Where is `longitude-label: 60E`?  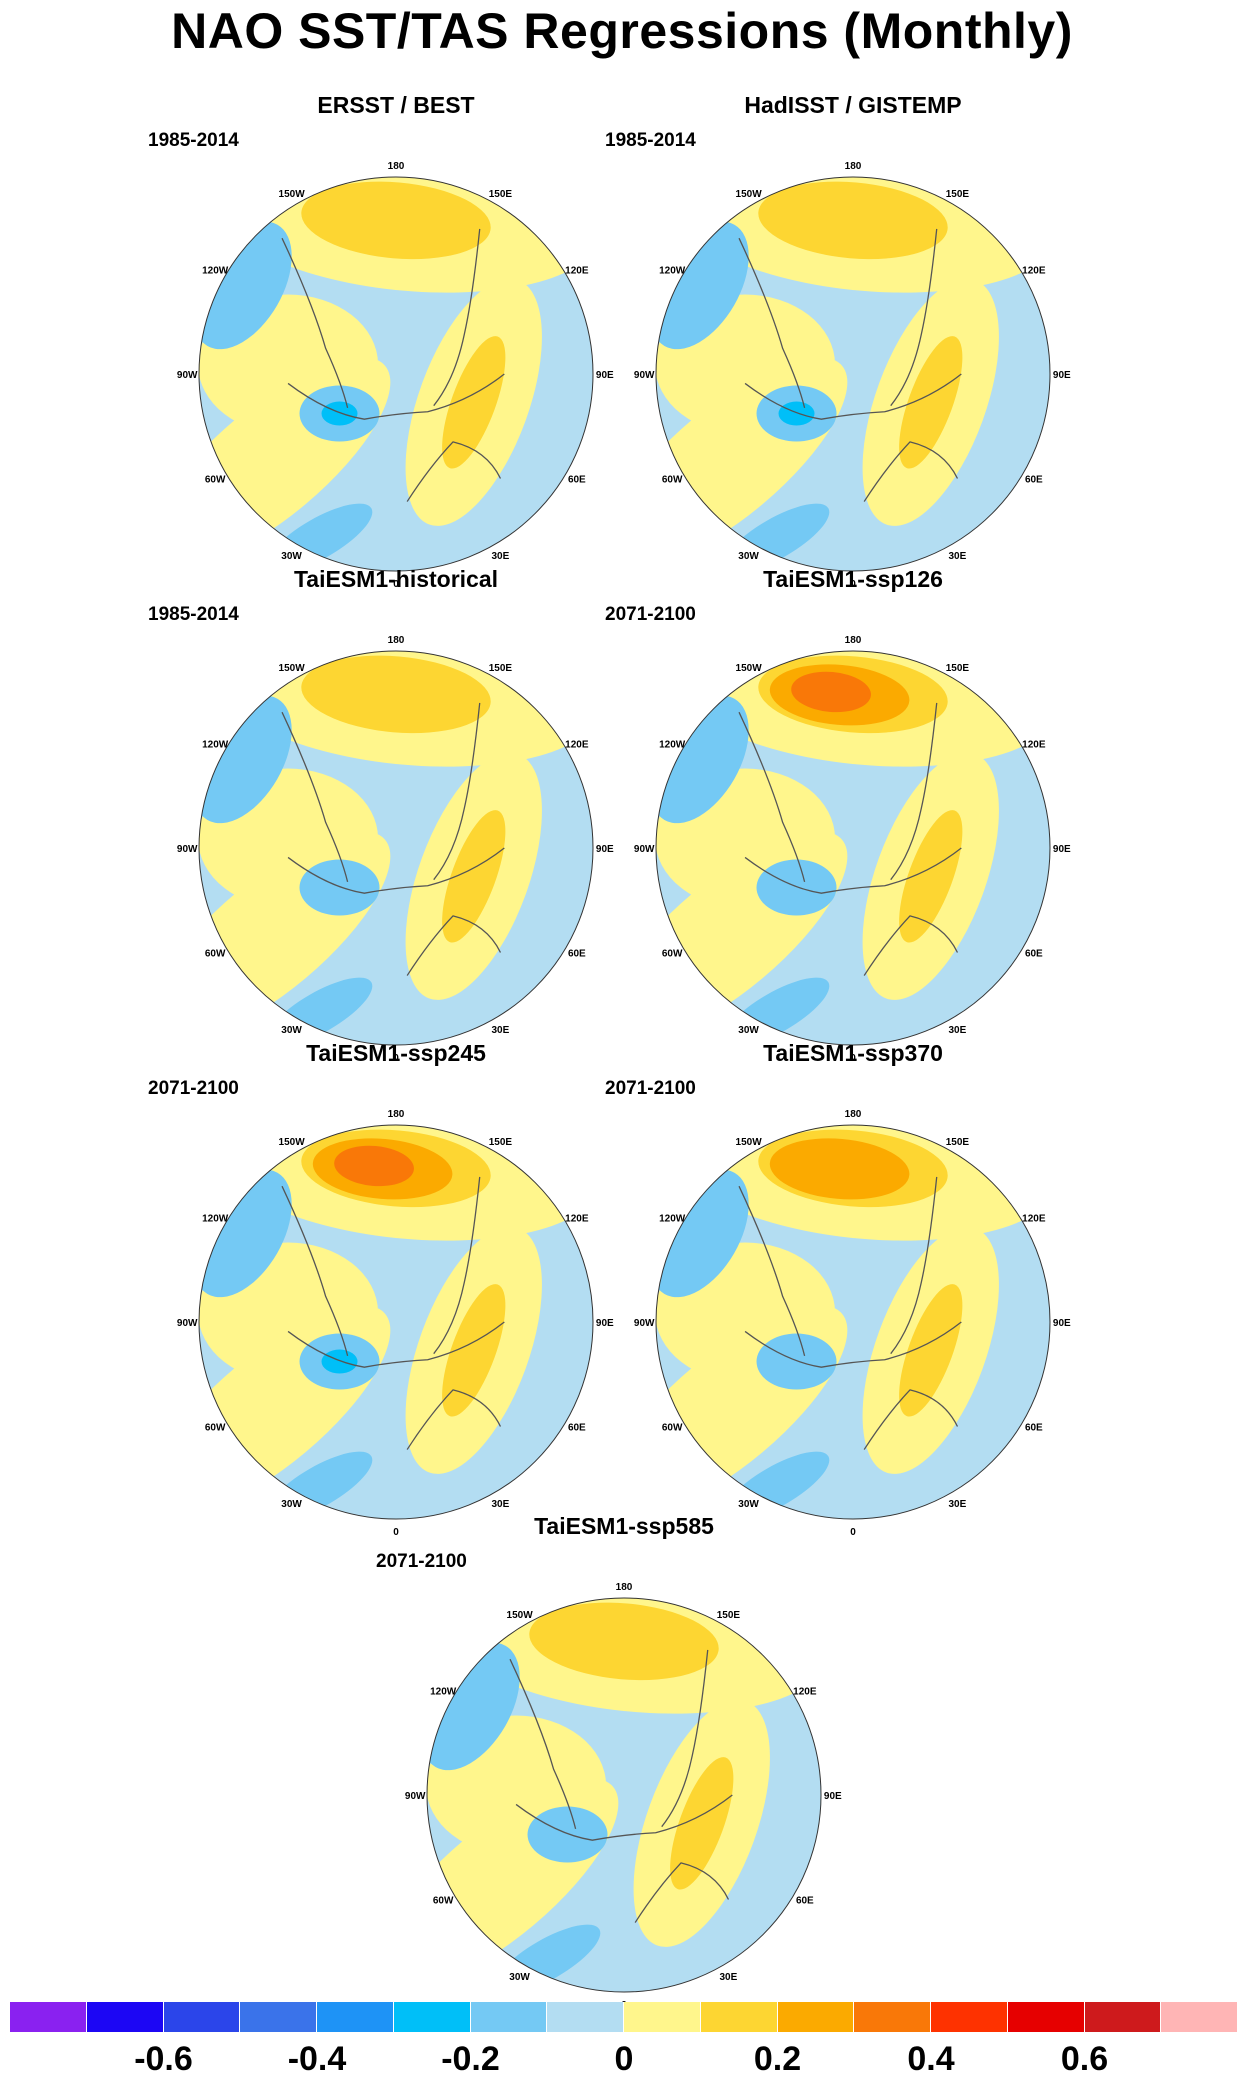
longitude-label: 60E is located at coordinates (1034, 953).